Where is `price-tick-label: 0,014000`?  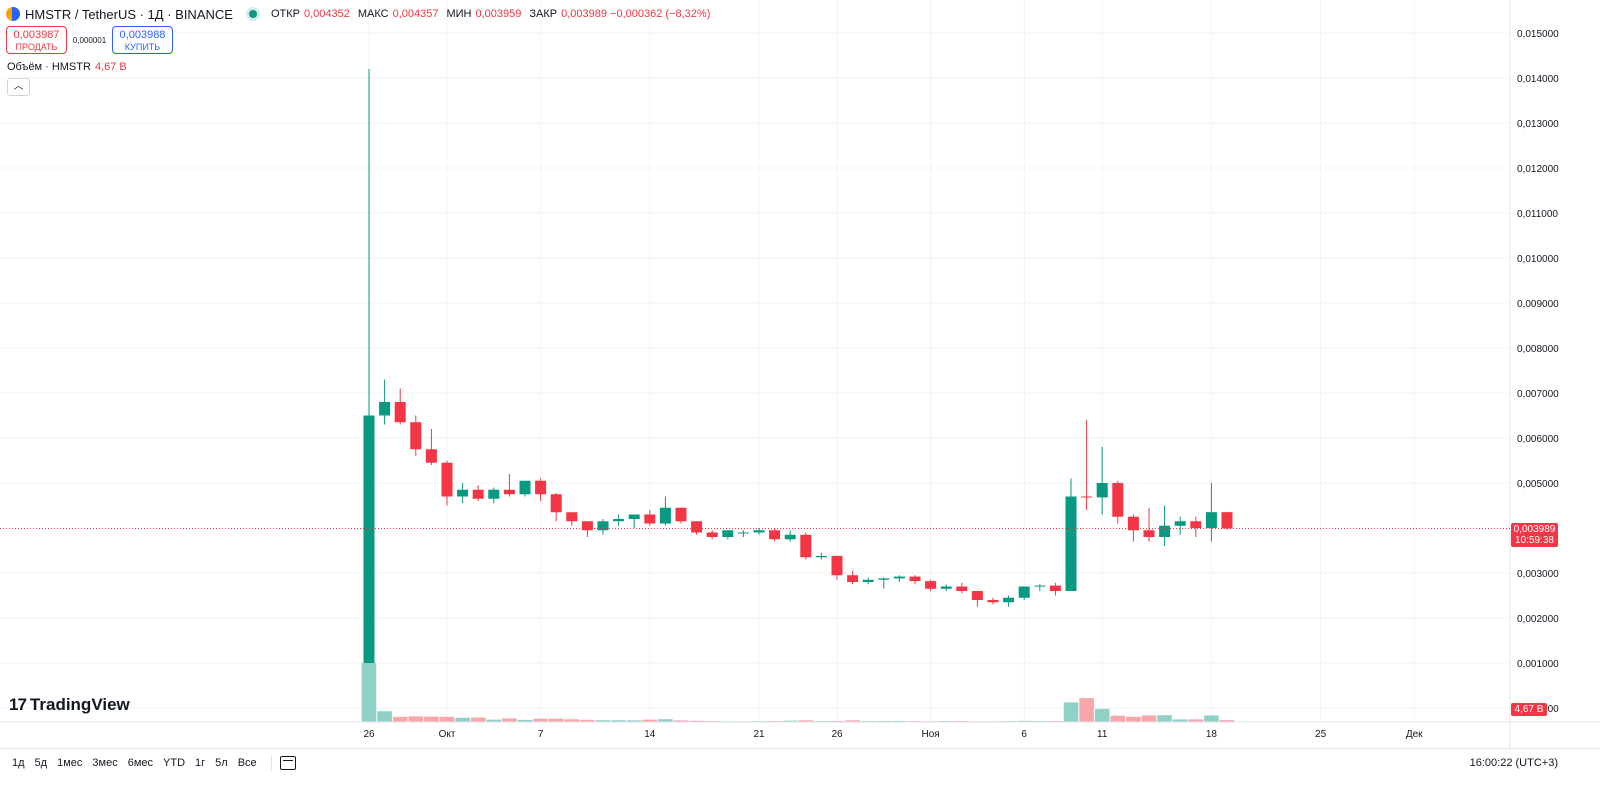
price-tick-label: 0,014000 is located at coordinates (1538, 79).